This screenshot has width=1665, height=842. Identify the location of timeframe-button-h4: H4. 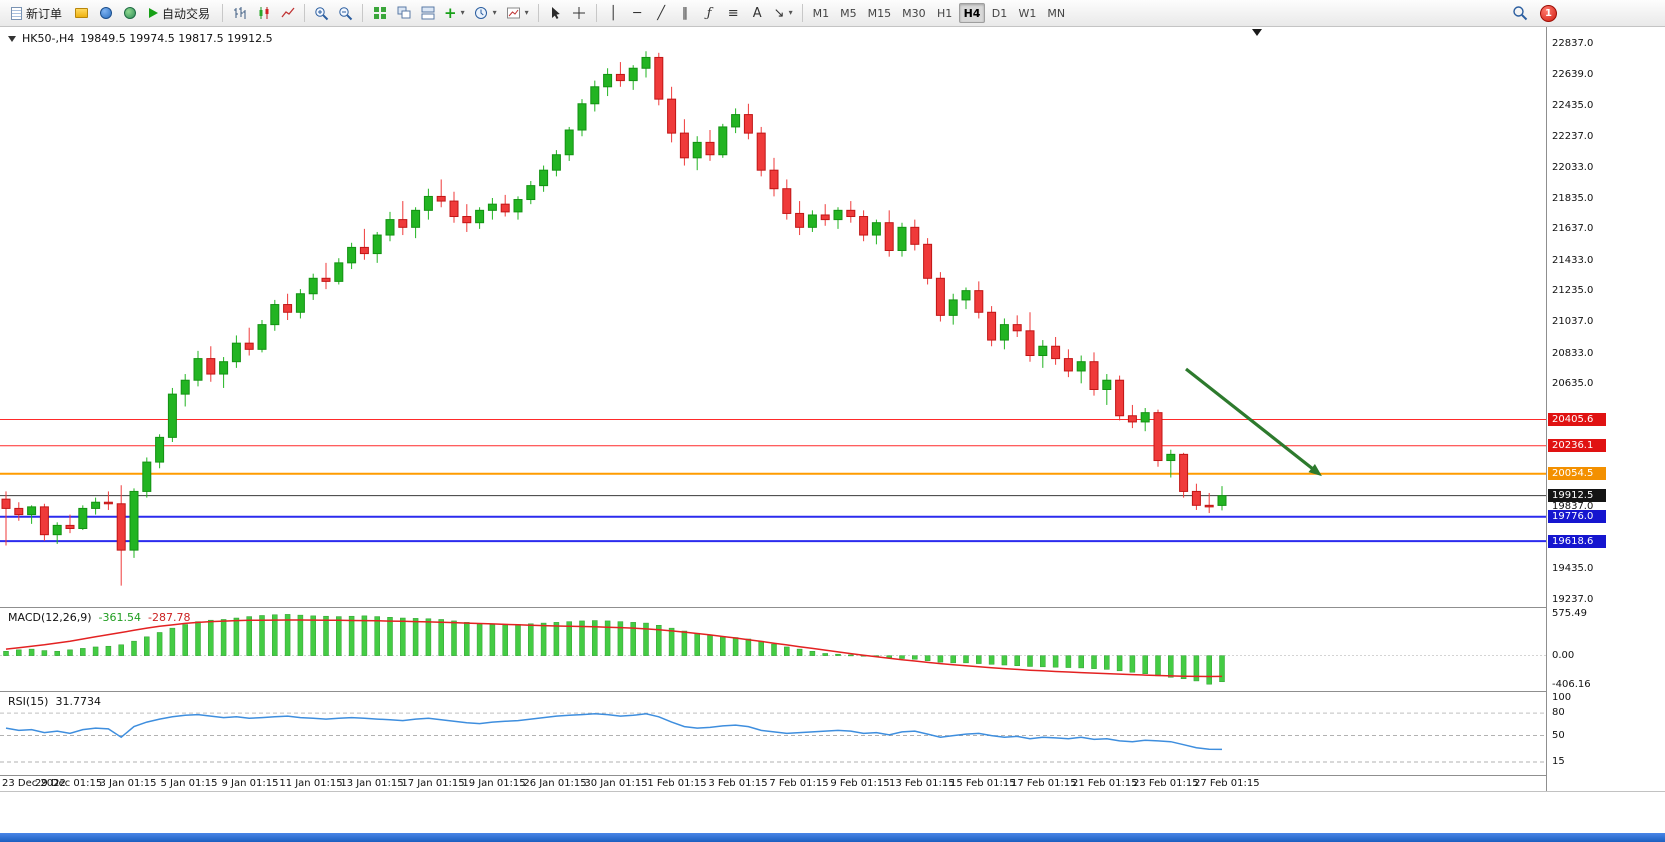
(972, 13).